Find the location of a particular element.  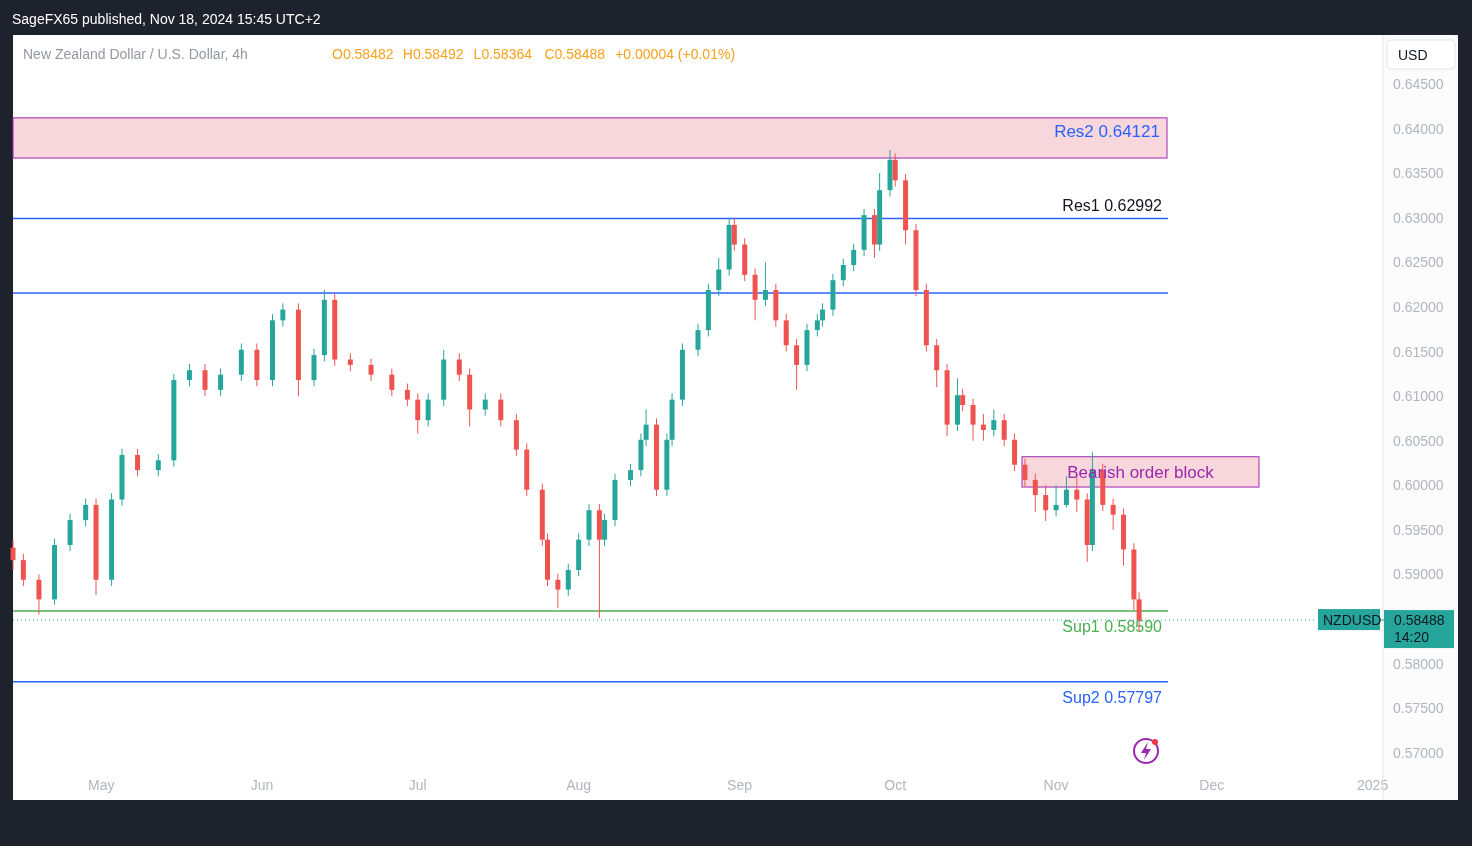

x-tick-label: May is located at coordinates (101, 785).